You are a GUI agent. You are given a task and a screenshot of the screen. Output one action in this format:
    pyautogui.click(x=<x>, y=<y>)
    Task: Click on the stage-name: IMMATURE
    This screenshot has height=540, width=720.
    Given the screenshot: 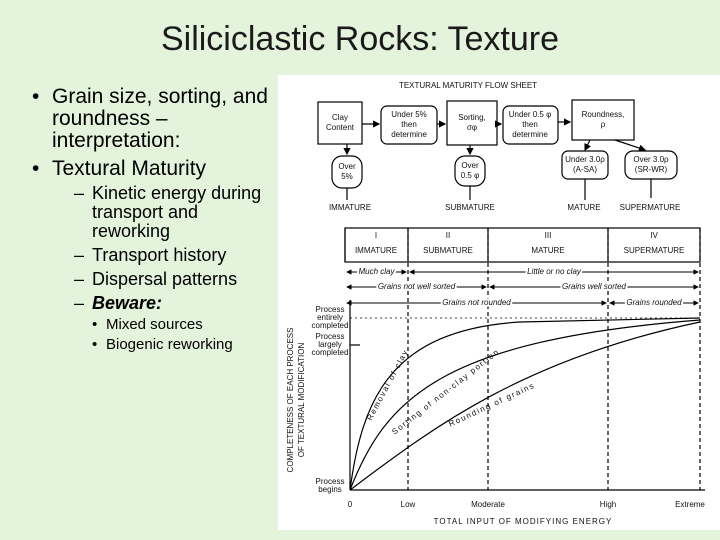 What is the action you would take?
    pyautogui.click(x=376, y=250)
    